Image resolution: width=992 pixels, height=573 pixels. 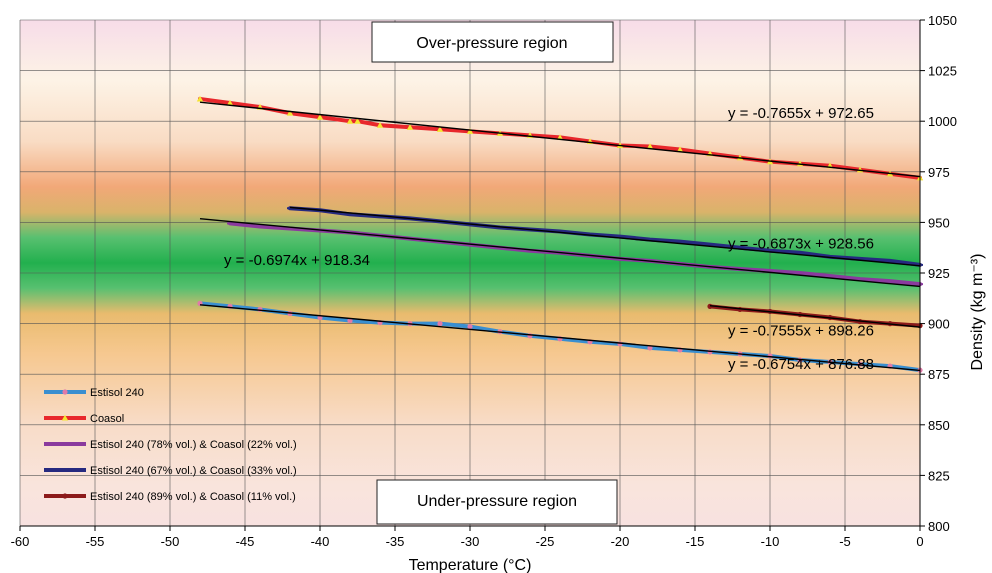 I want to click on fit-equation-4: y = -0.7555x + 898.26, so click(x=801, y=331).